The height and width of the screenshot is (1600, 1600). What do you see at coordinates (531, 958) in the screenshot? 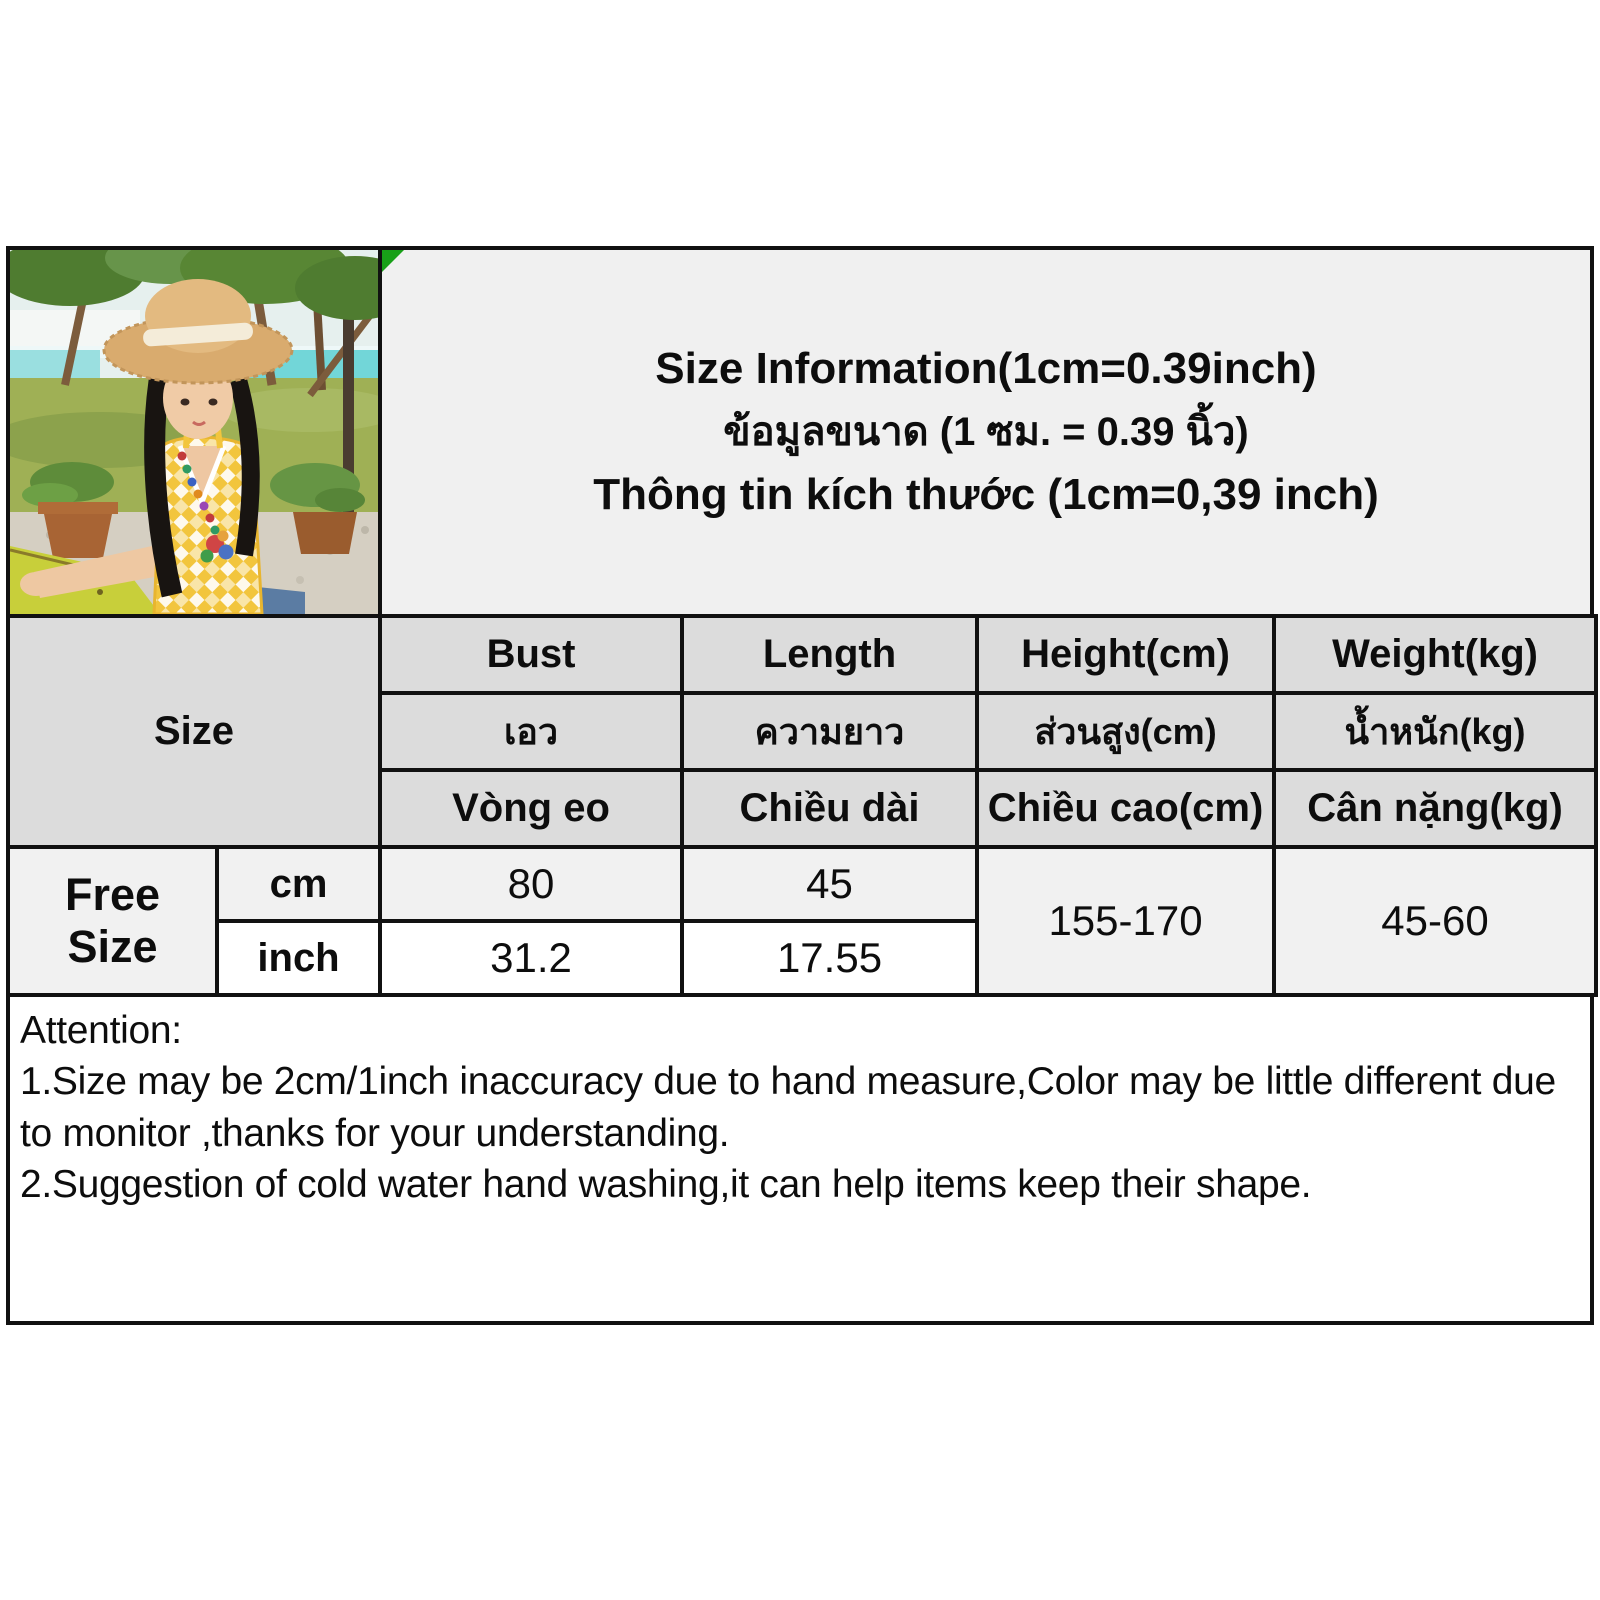
I see `bust-inch-value: 31.2` at bounding box center [531, 958].